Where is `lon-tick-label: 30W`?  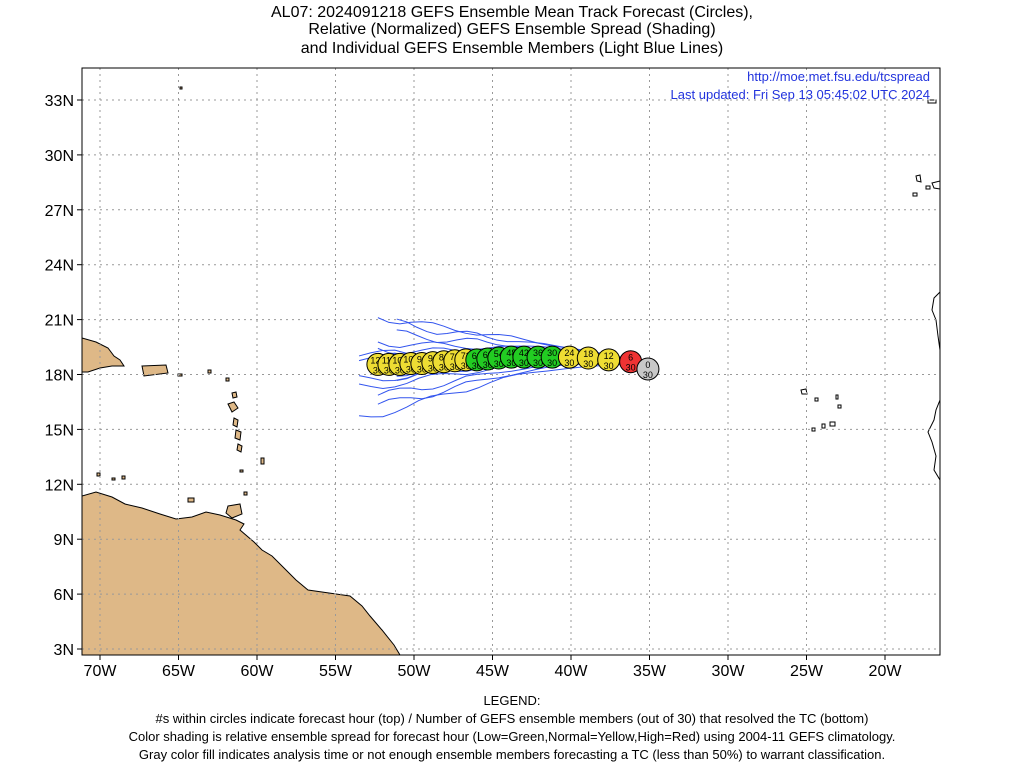
lon-tick-label: 30W is located at coordinates (729, 671).